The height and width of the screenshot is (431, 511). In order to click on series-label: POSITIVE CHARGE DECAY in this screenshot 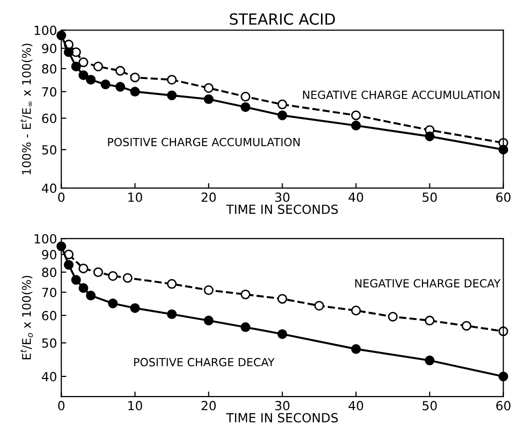, I will do `click(204, 362)`.